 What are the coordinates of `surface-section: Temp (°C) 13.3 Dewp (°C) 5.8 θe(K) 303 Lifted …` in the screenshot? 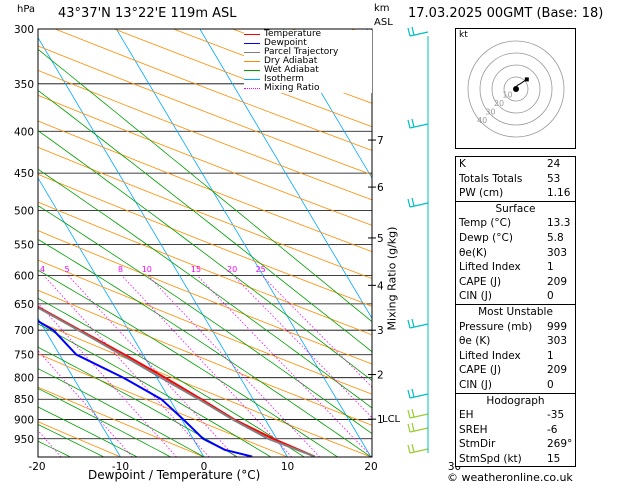 It's located at (515, 260).